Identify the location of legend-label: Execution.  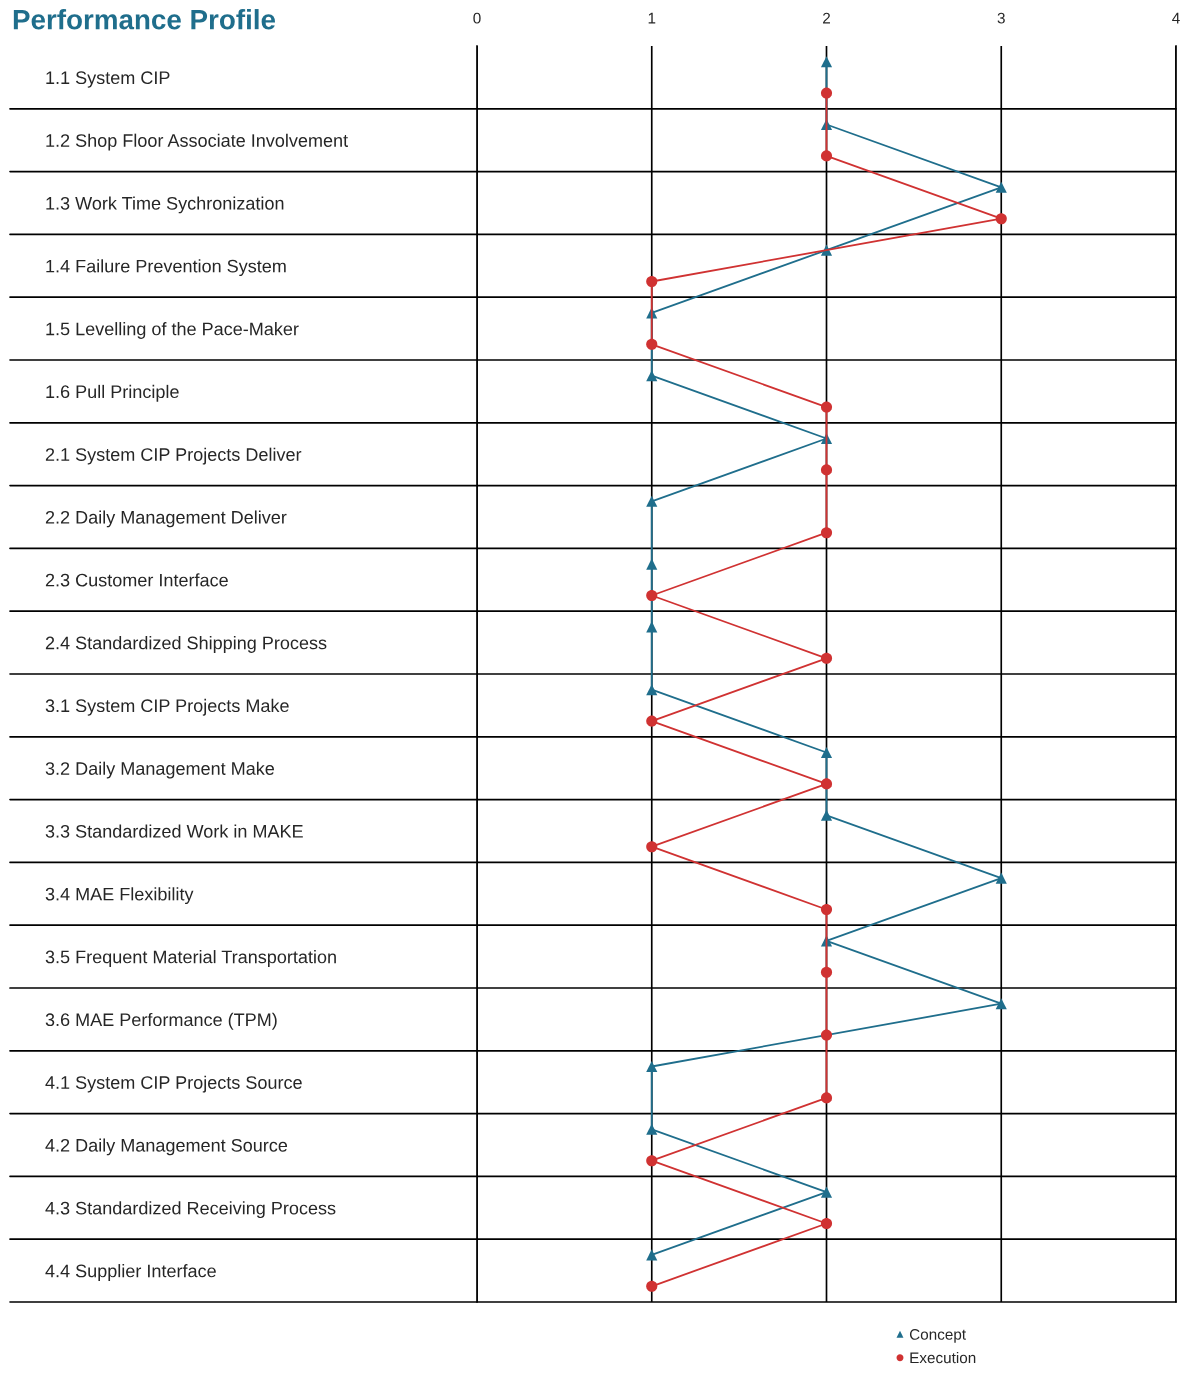
(943, 1358).